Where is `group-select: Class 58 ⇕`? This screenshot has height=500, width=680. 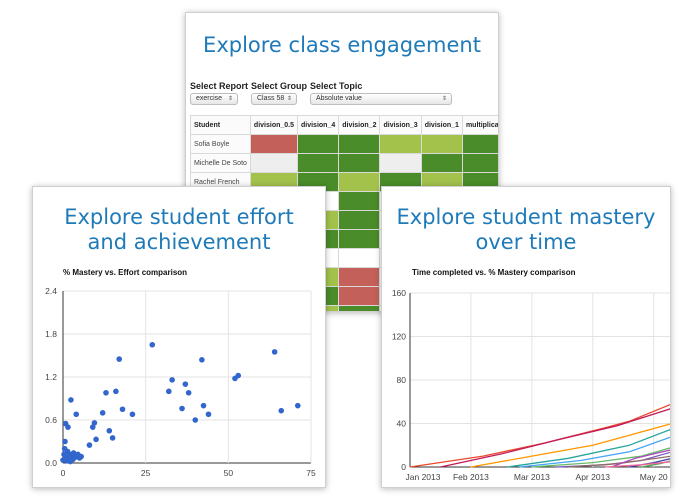
group-select: Class 58 ⇕ is located at coordinates (274, 99).